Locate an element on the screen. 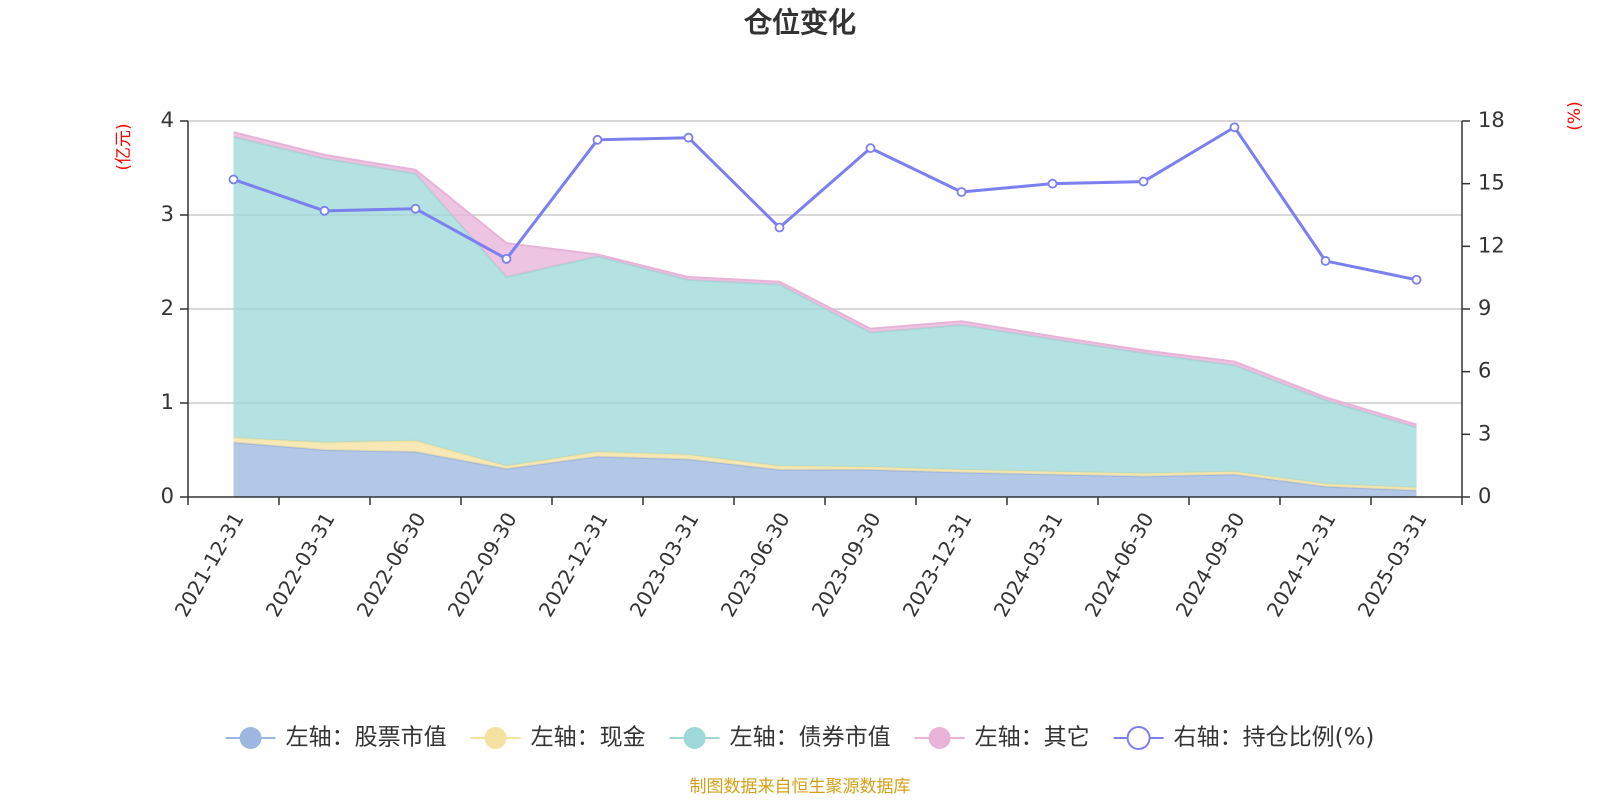  right-tick-label: 6 is located at coordinates (1484, 371).